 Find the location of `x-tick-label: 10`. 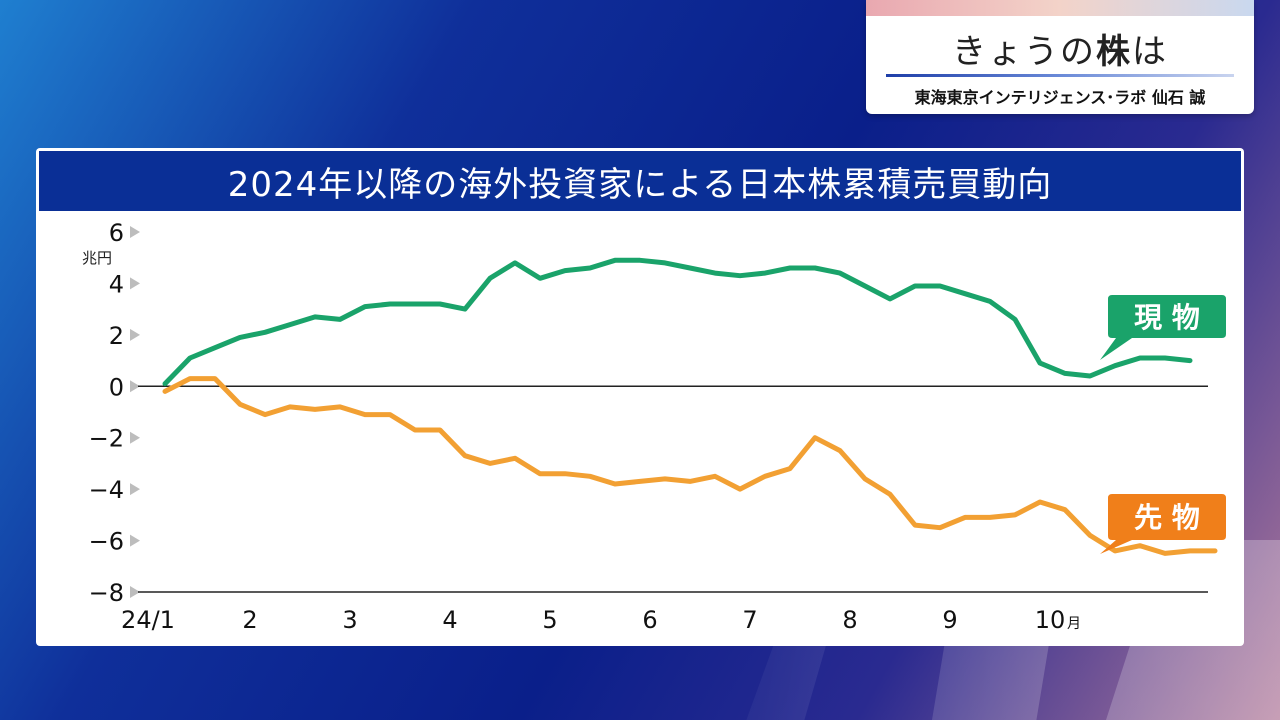

x-tick-label: 10 is located at coordinates (1050, 620).